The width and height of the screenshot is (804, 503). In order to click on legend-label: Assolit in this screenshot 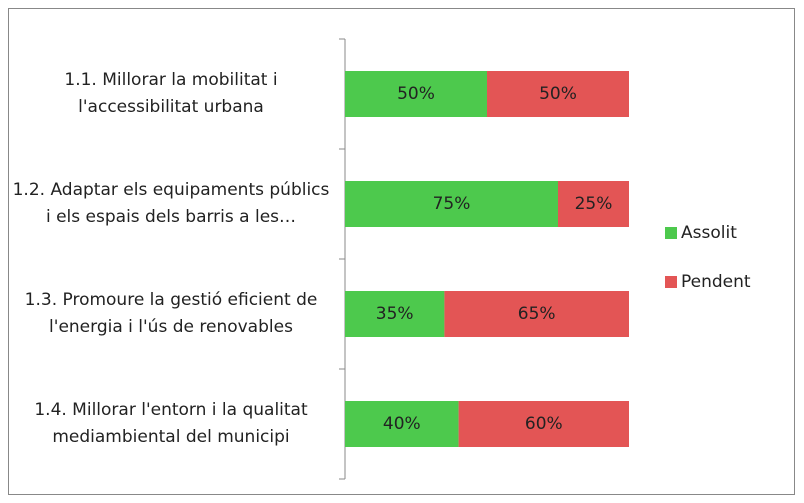, I will do `click(709, 233)`.